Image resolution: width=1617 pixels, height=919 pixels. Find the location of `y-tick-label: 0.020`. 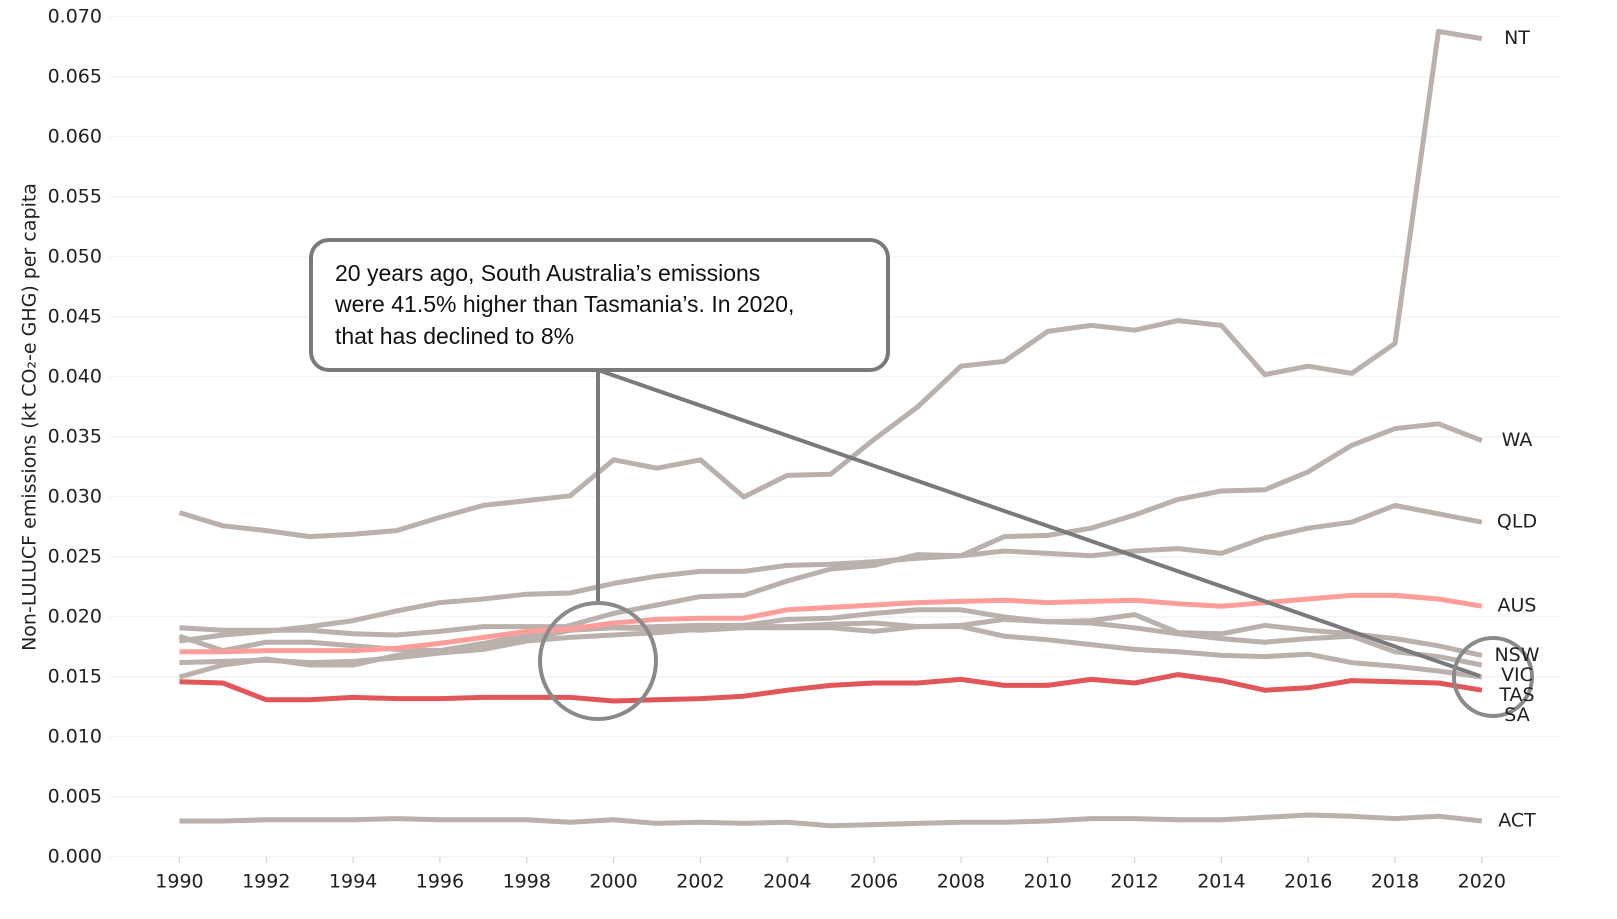

y-tick-label: 0.020 is located at coordinates (75, 617).